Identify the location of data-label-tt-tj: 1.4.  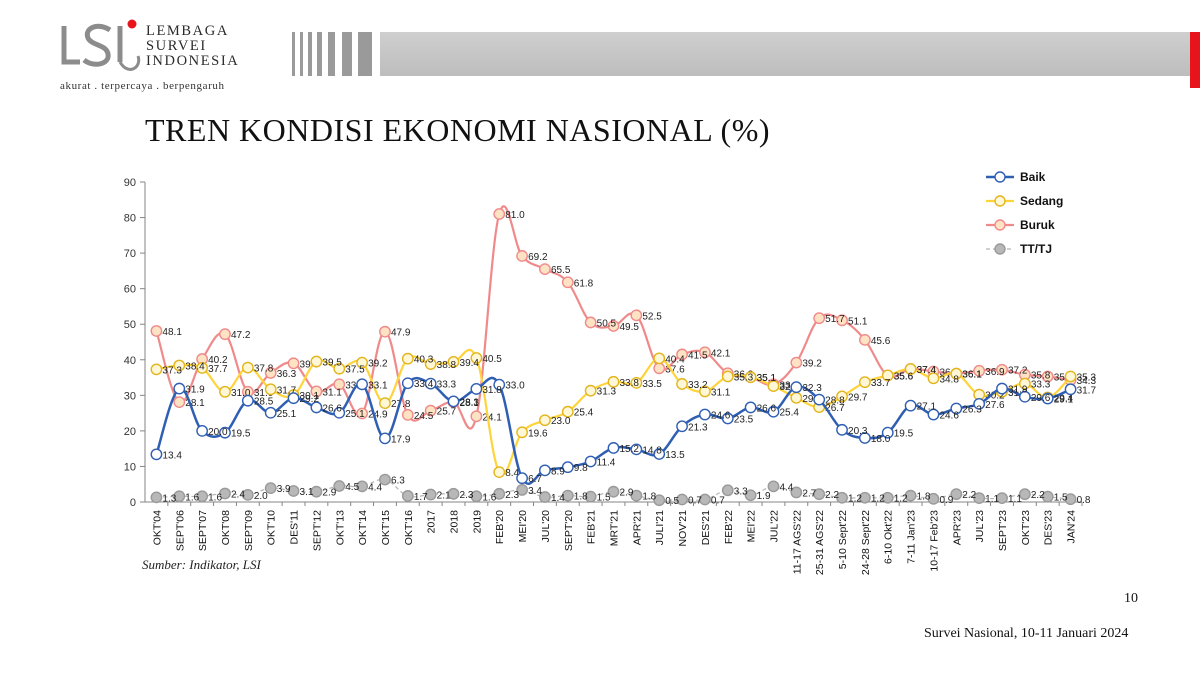
(558, 498).